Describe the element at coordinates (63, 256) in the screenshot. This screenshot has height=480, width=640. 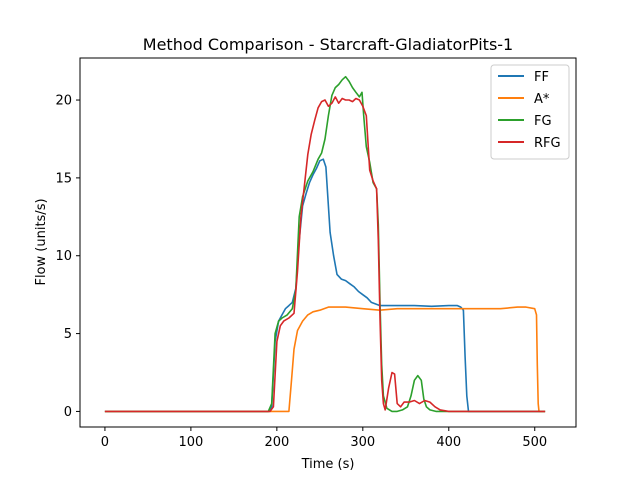
I see `y-tick-label: 10` at that location.